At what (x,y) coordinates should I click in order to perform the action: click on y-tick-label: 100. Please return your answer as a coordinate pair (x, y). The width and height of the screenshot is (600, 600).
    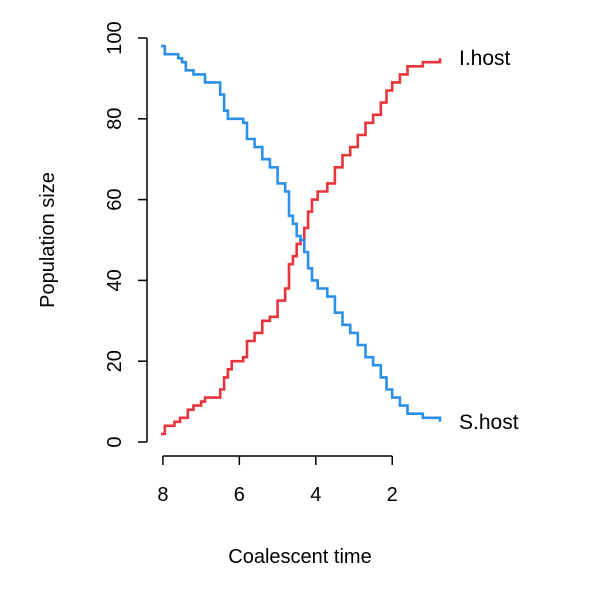
    Looking at the image, I should click on (115, 37).